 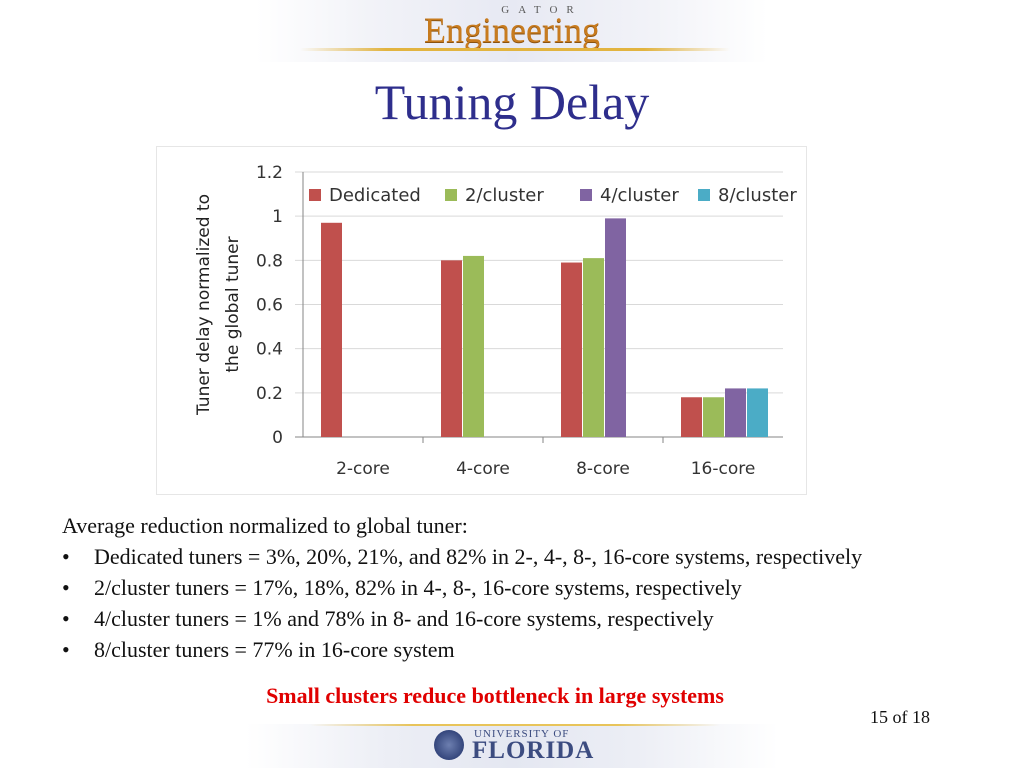 What do you see at coordinates (277, 438) in the screenshot?
I see `y-tick-label: 0` at bounding box center [277, 438].